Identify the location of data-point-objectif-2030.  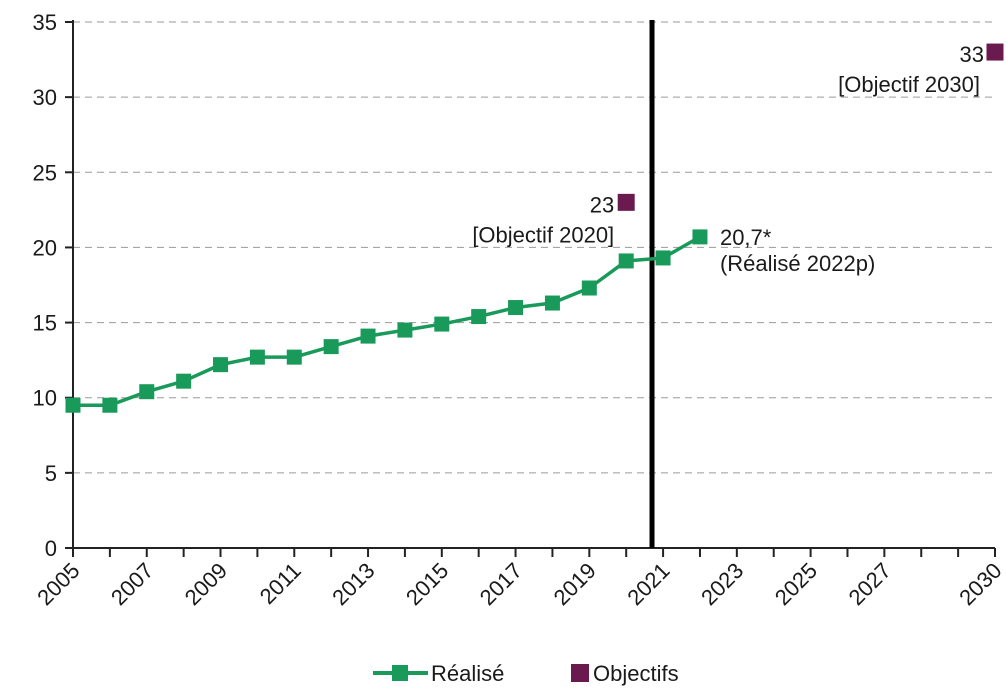
(995, 52).